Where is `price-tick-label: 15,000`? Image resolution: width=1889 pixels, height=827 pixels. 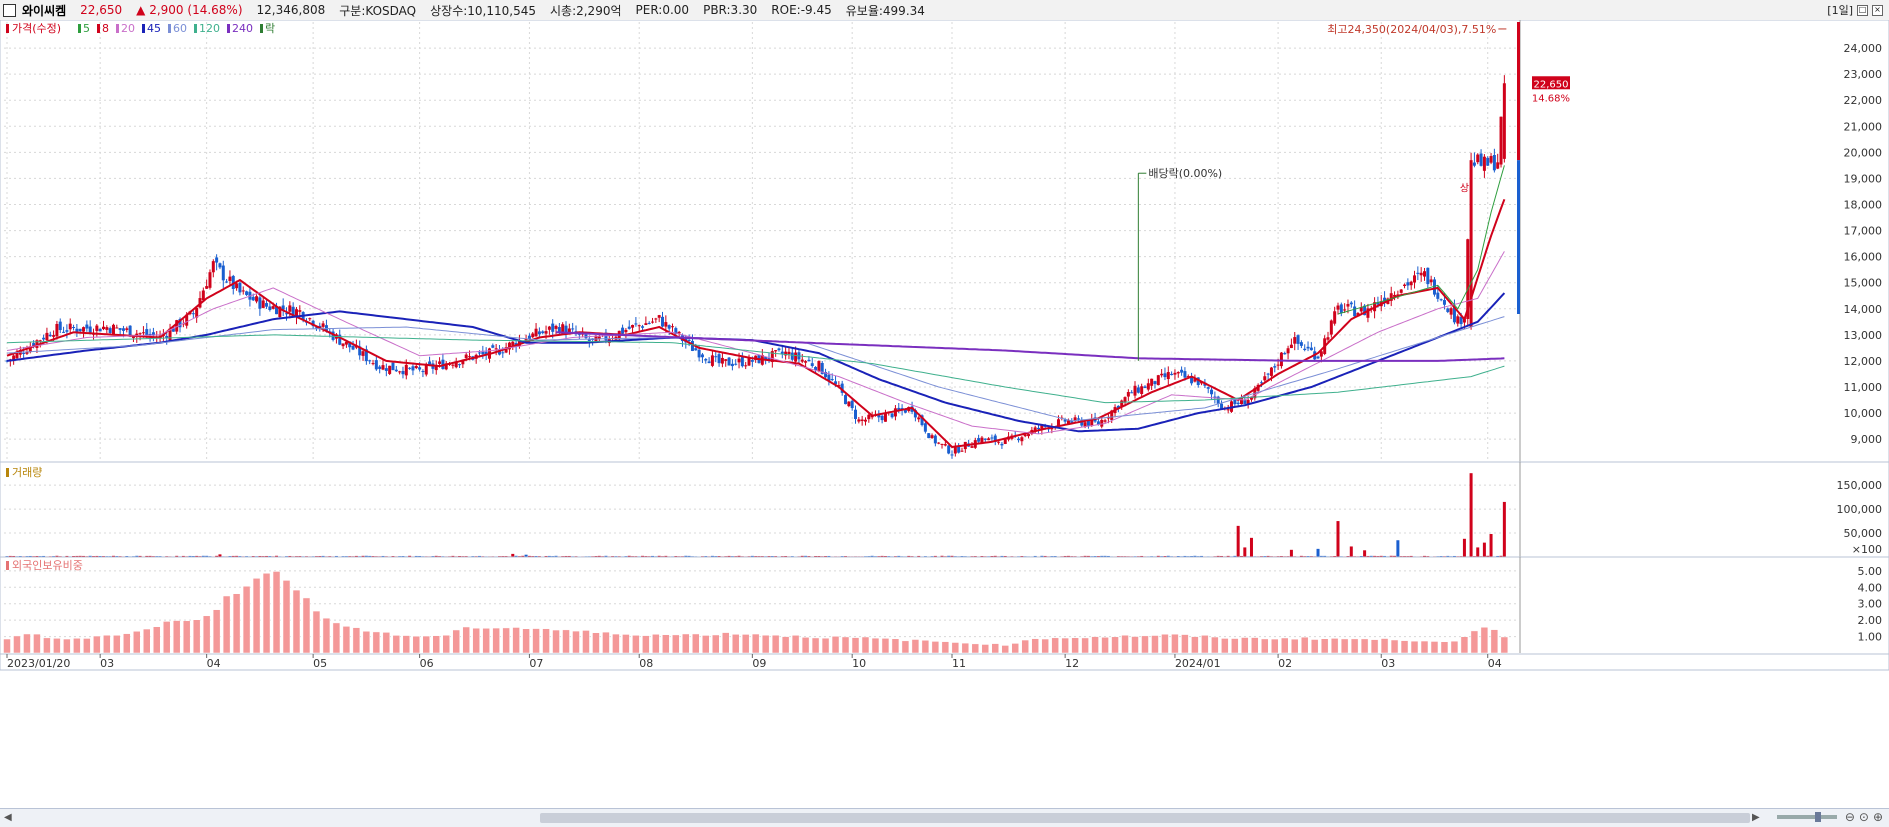
price-tick-label: 15,000 is located at coordinates (1863, 283).